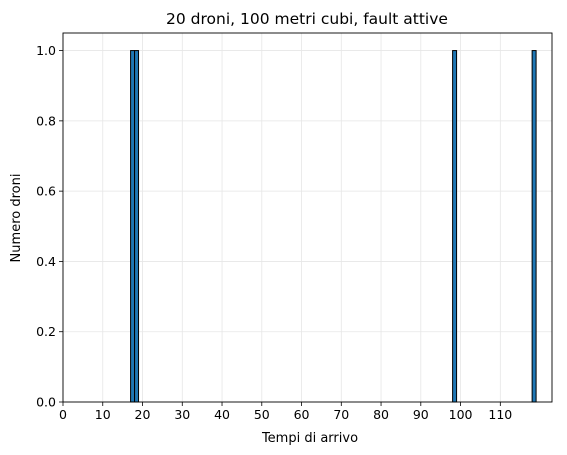 The width and height of the screenshot is (567, 455). Describe the element at coordinates (500, 414) in the screenshot. I see `x-tick-label: 110` at that location.